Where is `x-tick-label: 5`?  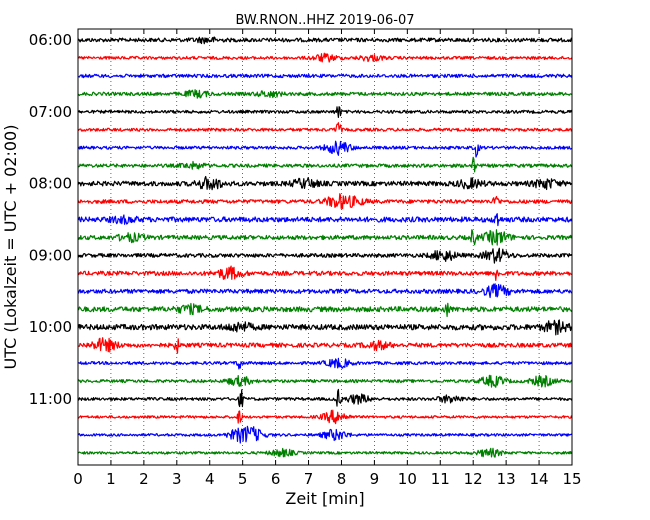
x-tick-label: 5 is located at coordinates (243, 479).